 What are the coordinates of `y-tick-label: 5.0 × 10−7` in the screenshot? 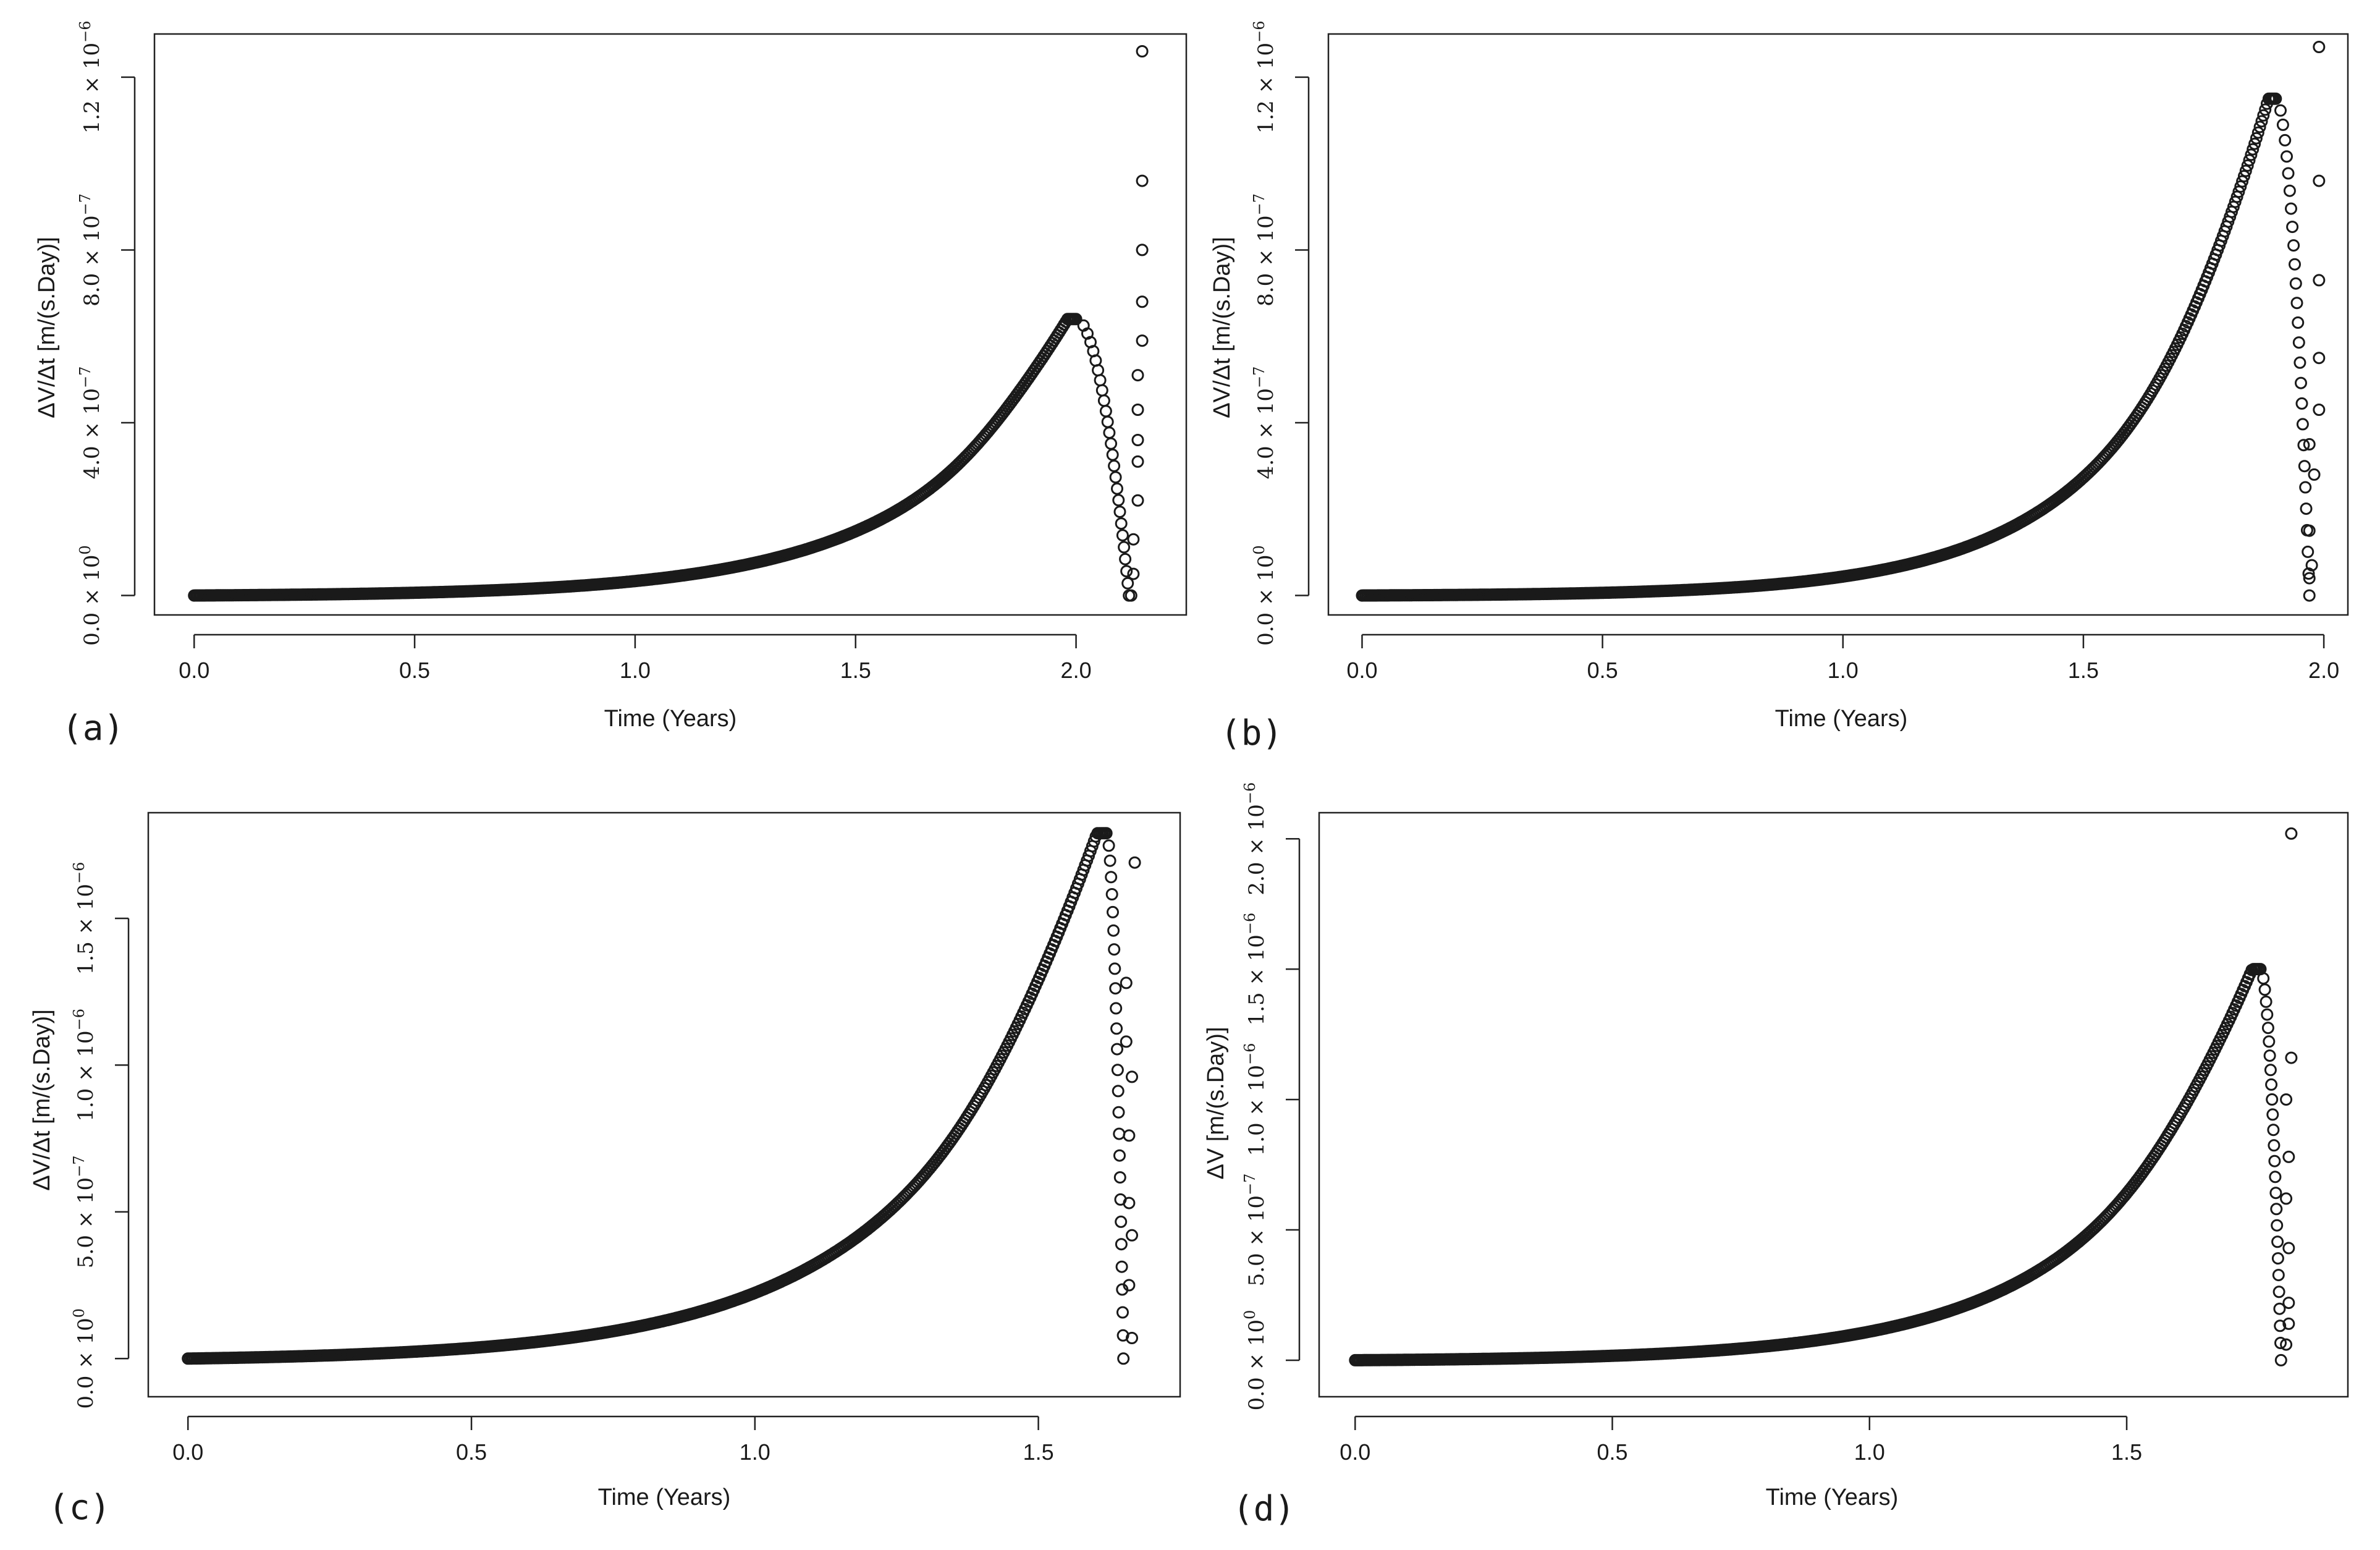 It's located at (84, 1212).